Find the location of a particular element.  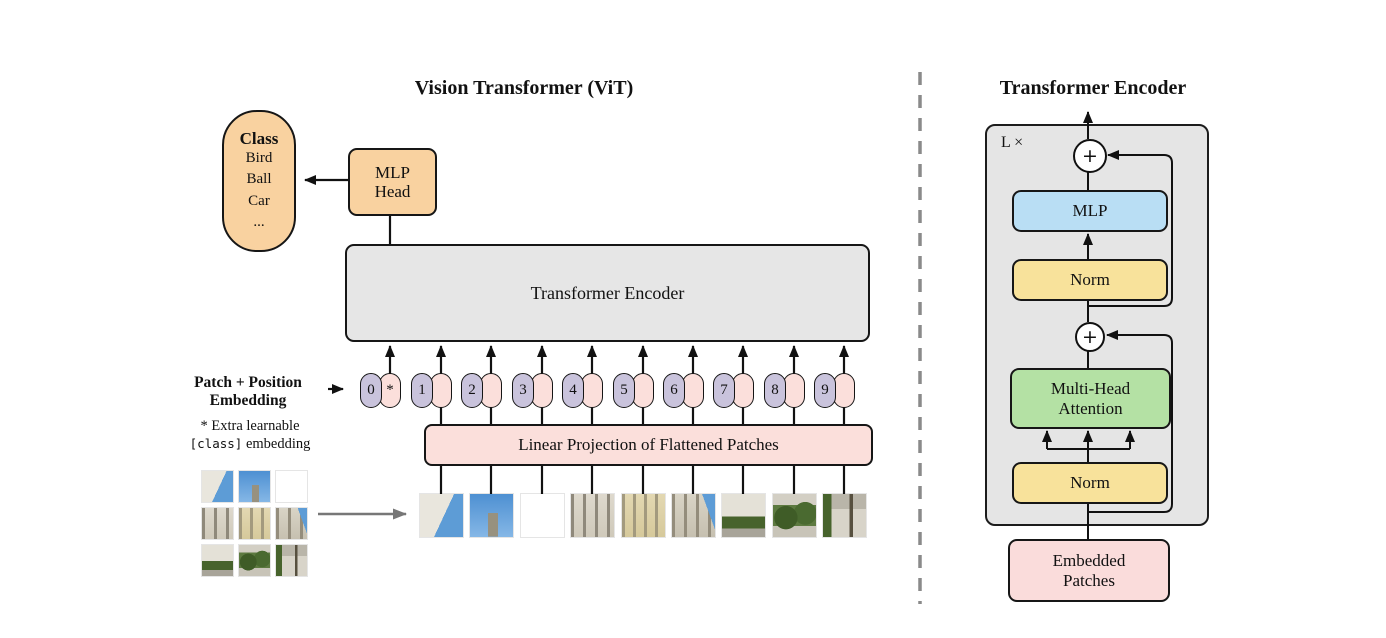

source-image-patch-palace-facade is located at coordinates (254, 523).